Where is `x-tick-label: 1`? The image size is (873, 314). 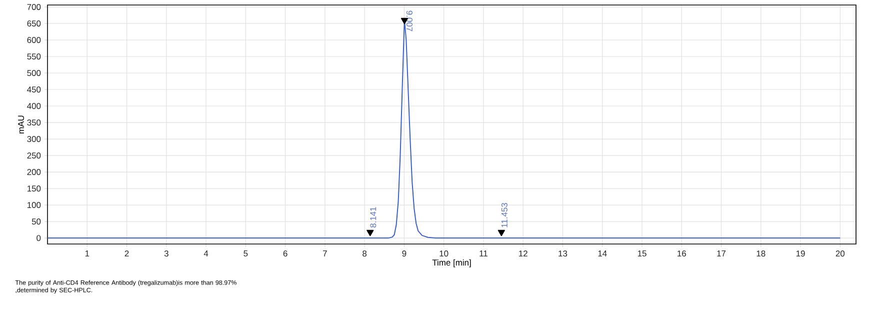 x-tick-label: 1 is located at coordinates (87, 253).